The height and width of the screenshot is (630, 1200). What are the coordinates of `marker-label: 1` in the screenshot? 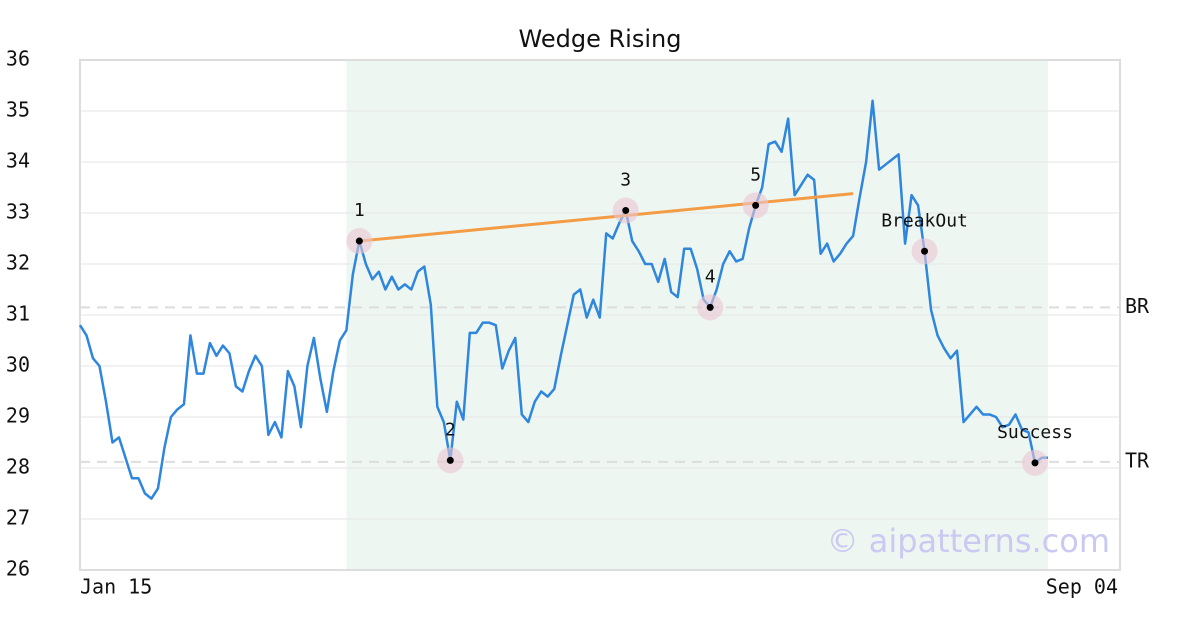 It's located at (359, 210).